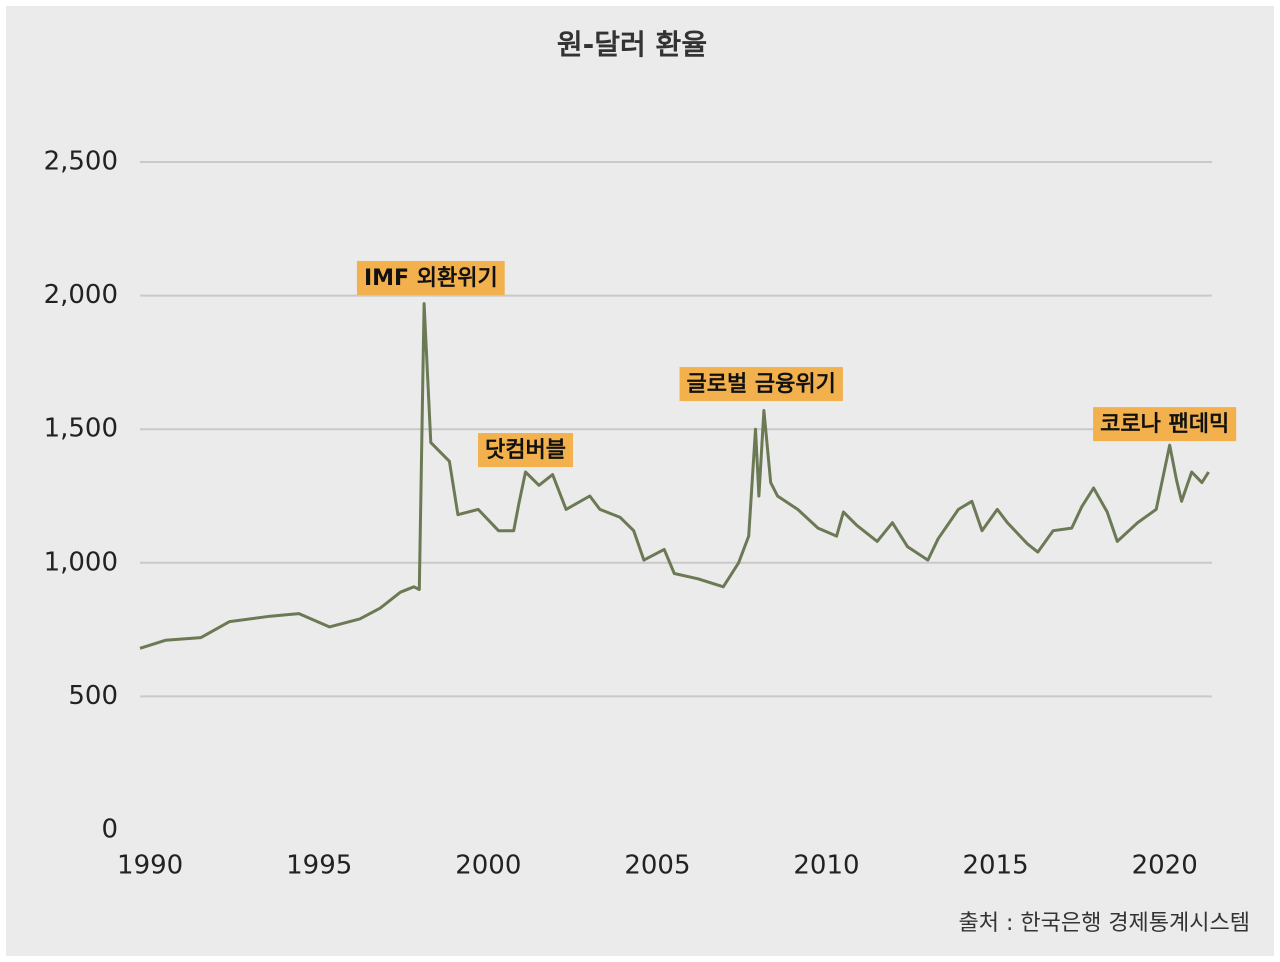 This screenshot has height=962, width=1280. What do you see at coordinates (319, 866) in the screenshot?
I see `x-tick-label: 1995` at bounding box center [319, 866].